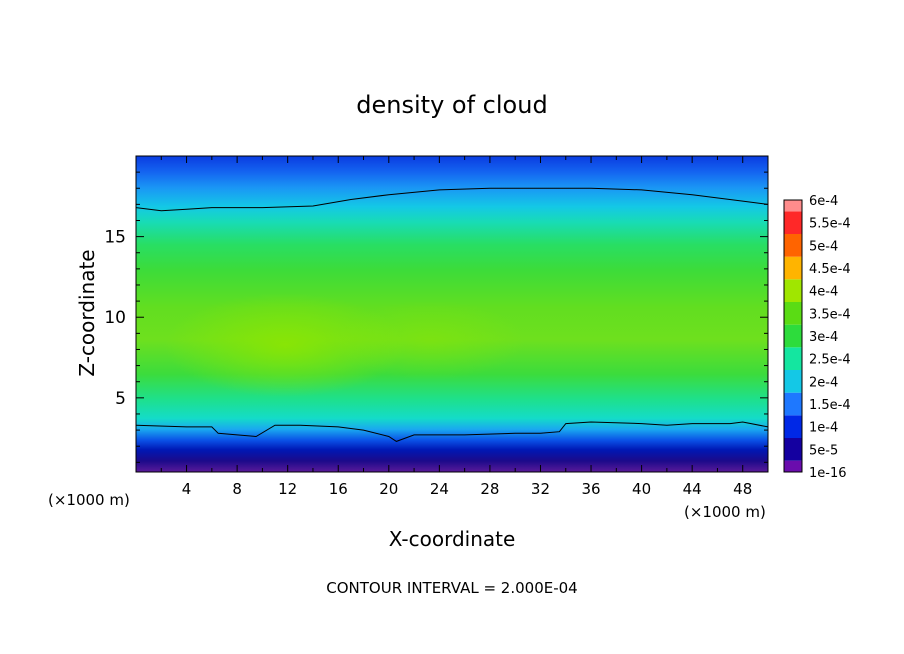 The image size is (904, 654). Describe the element at coordinates (823, 450) in the screenshot. I see `colorbar-label-5e-5: 5e-5` at that location.